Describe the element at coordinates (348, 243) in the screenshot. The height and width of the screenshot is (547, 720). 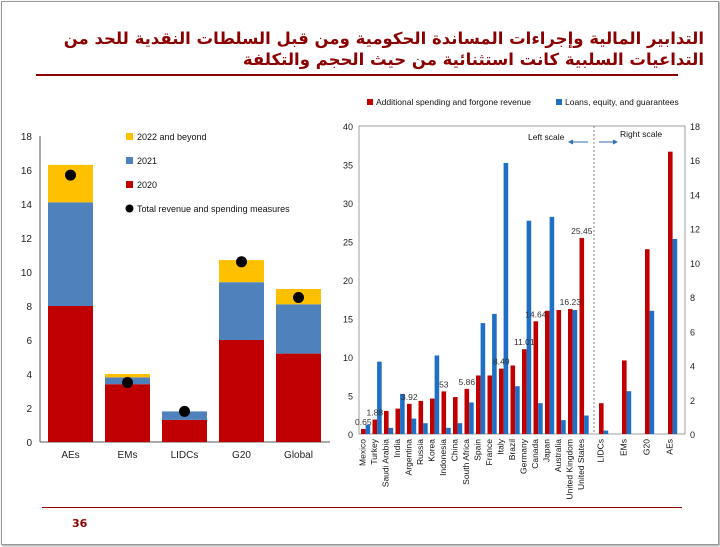
I see `left-tick-label: 25` at that location.